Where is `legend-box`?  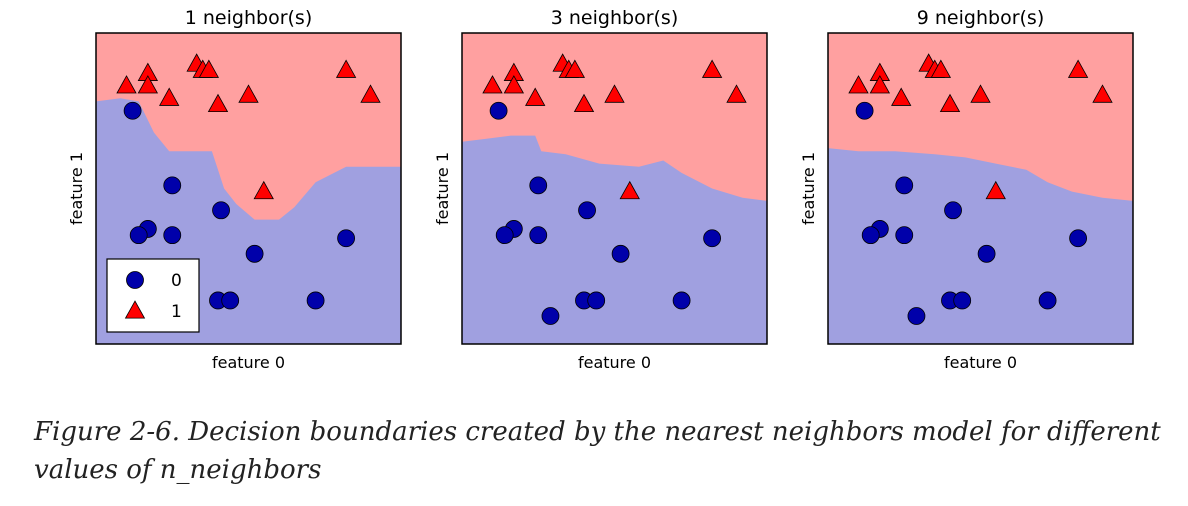 legend-box is located at coordinates (153, 295).